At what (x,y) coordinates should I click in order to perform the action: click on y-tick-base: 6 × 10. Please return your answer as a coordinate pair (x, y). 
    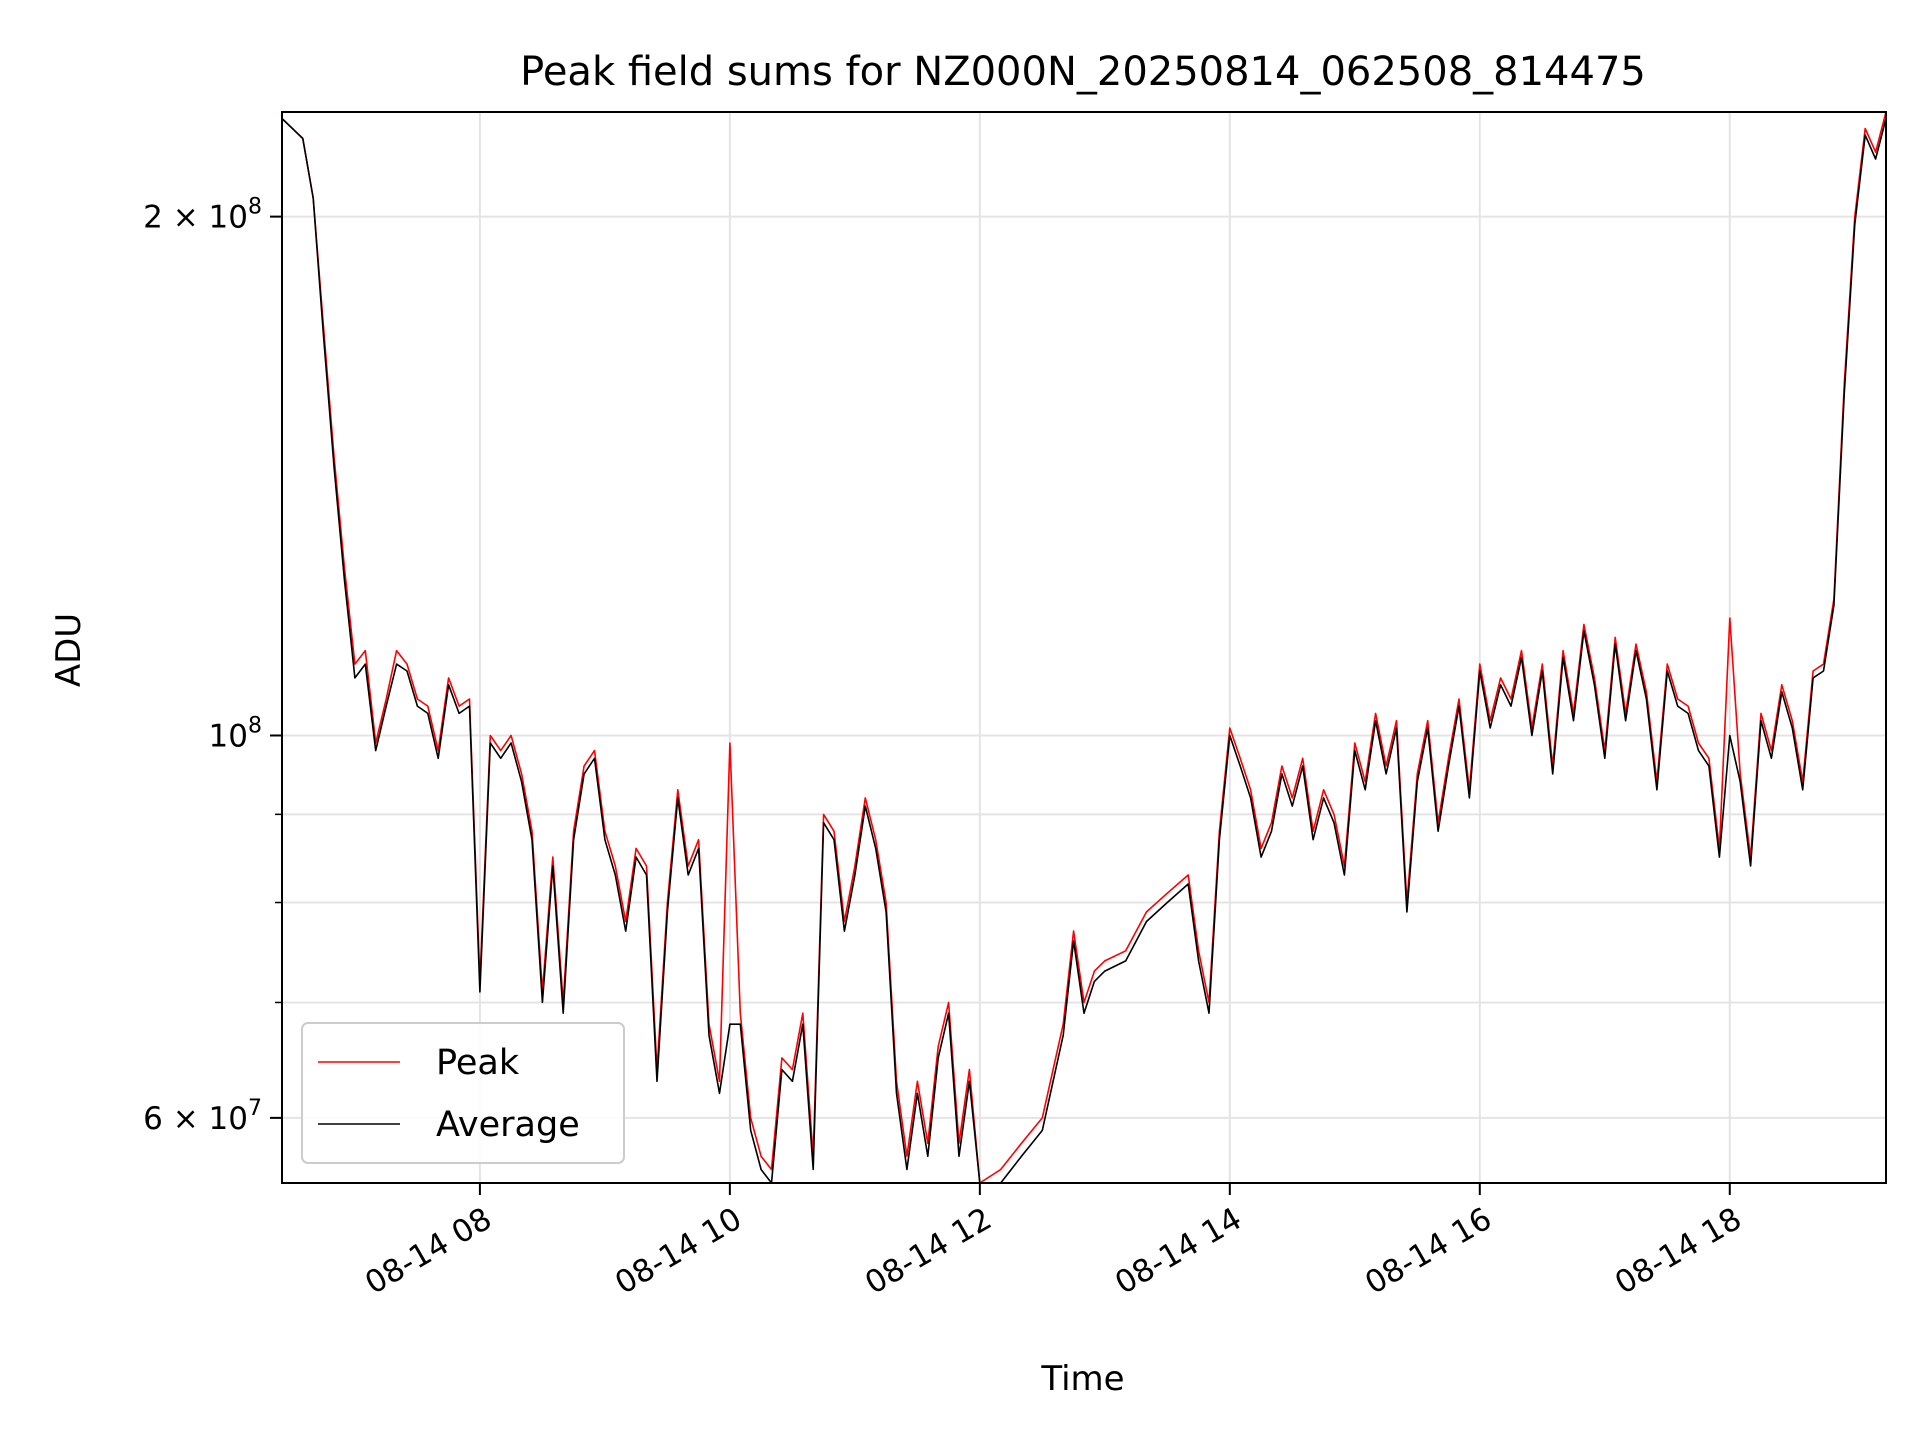
    Looking at the image, I should click on (195, 1119).